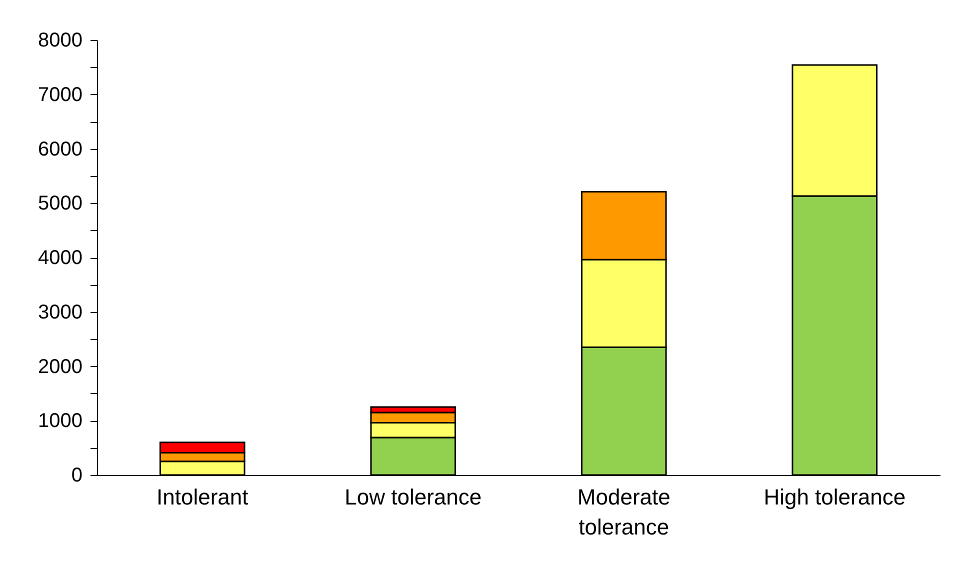 The width and height of the screenshot is (955, 562). What do you see at coordinates (60, 312) in the screenshot?
I see `y-tick-label: 3000` at bounding box center [60, 312].